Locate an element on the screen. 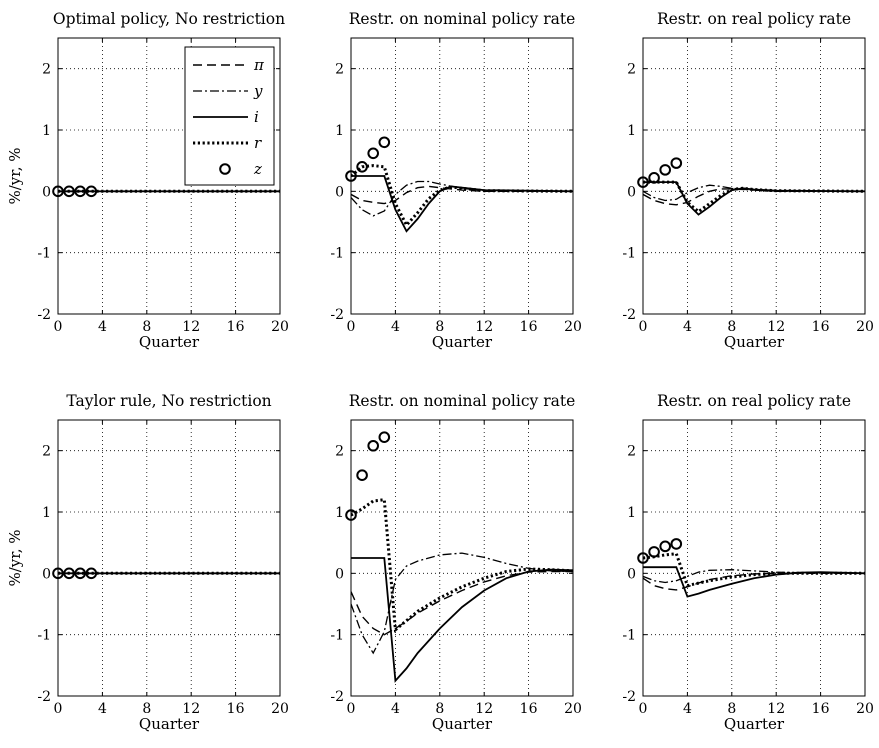 This screenshot has width=879, height=748. legend-label-z: z is located at coordinates (257, 169).